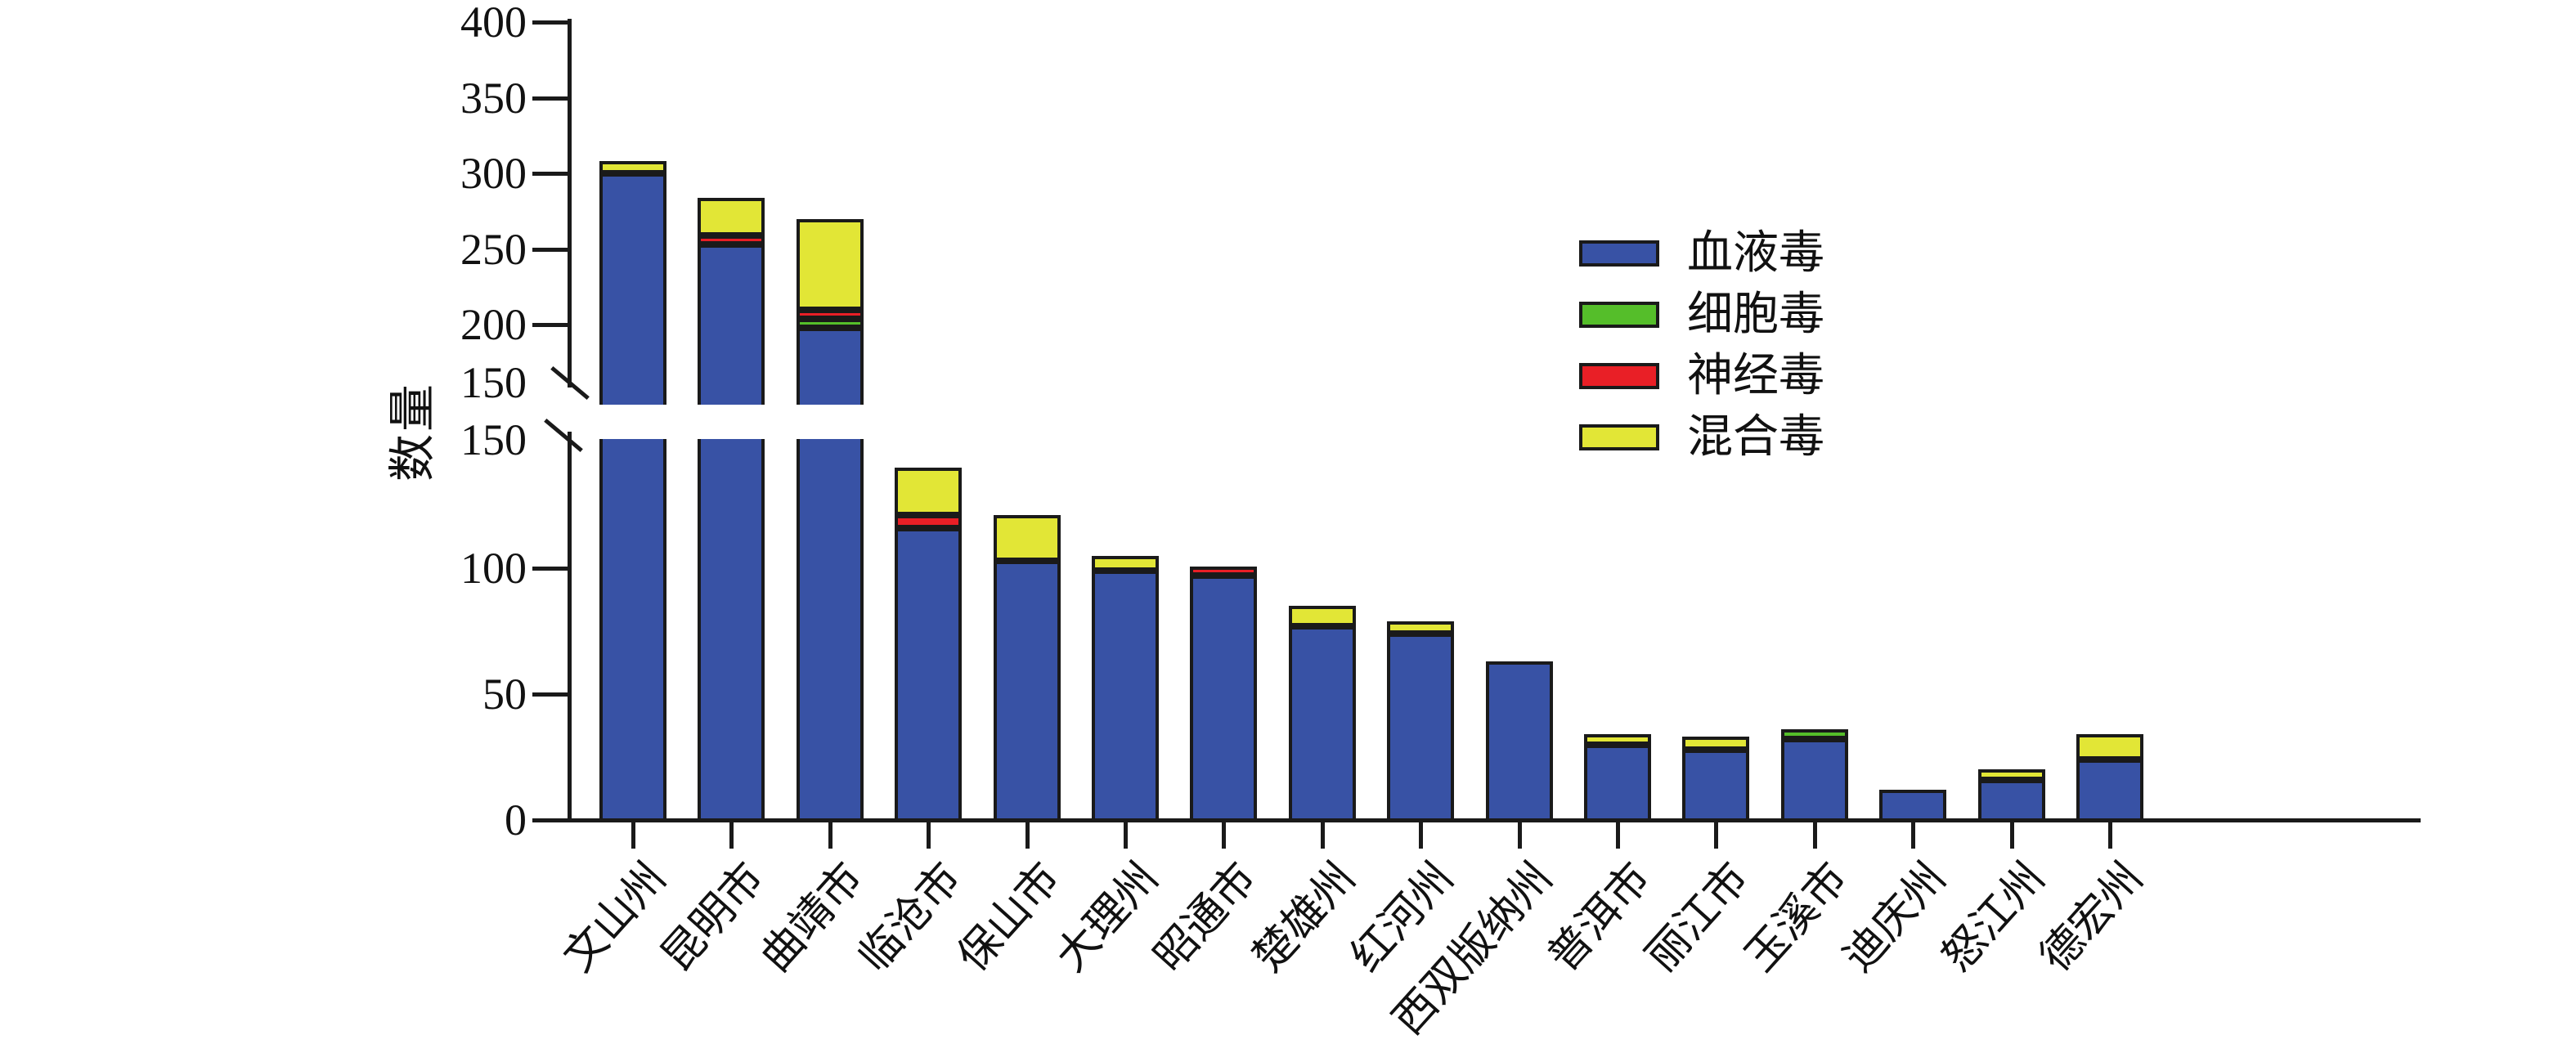  Describe the element at coordinates (713, 917) in the screenshot. I see `x-axis-label: 昆明市` at that location.